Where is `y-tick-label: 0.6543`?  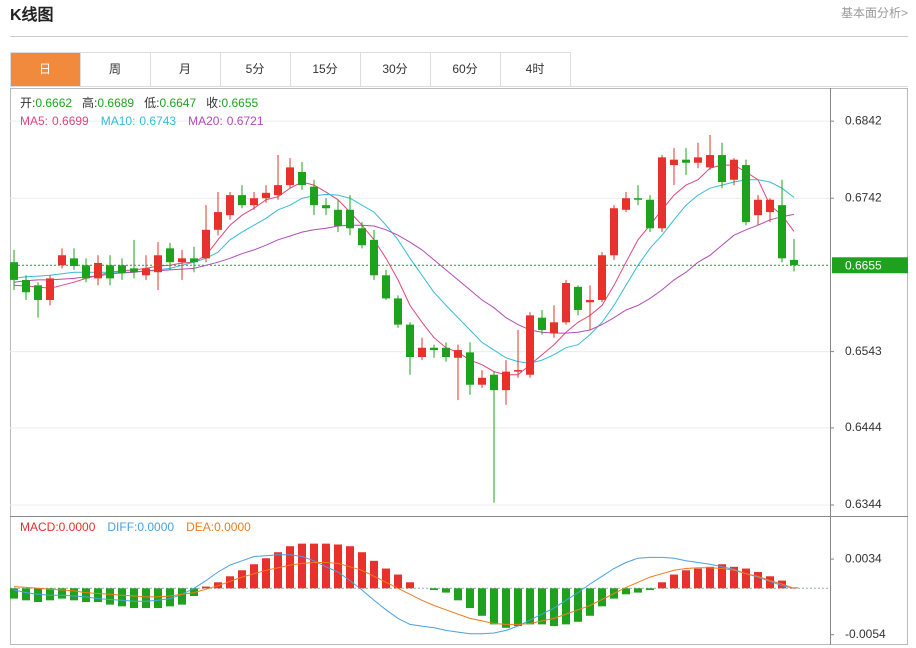
y-tick-label: 0.6543 is located at coordinates (863, 351).